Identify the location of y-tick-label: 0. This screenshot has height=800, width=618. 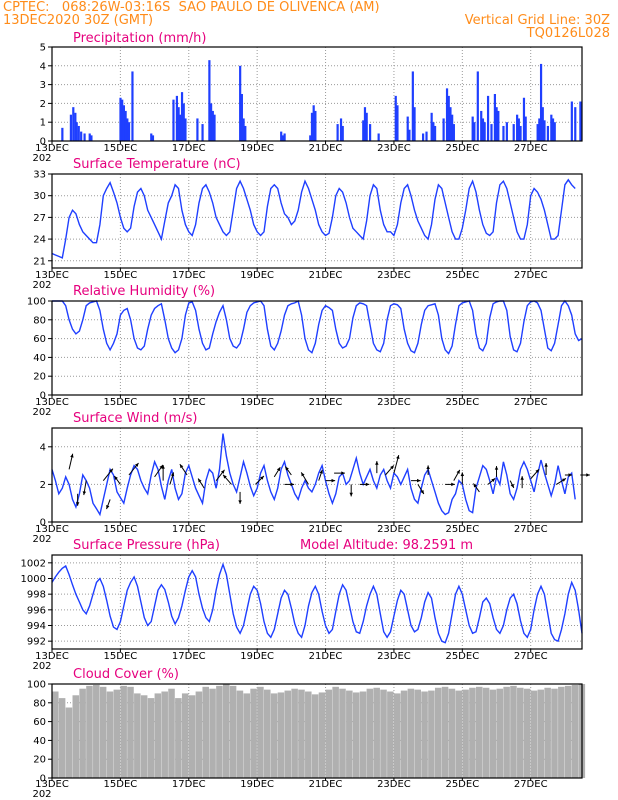
(43, 396).